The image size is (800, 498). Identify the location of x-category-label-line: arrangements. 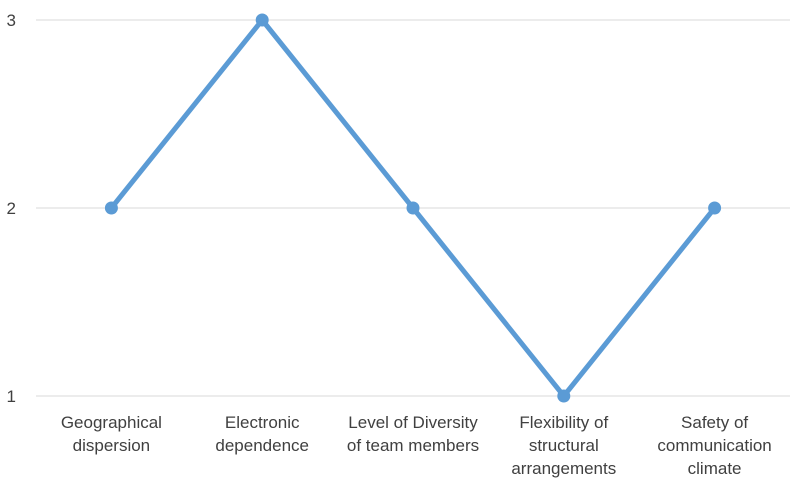
(563, 468).